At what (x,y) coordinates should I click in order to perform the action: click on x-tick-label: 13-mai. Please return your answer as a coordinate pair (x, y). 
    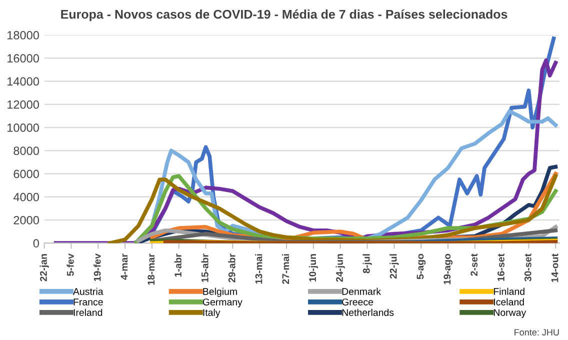
    Looking at the image, I should click on (258, 269).